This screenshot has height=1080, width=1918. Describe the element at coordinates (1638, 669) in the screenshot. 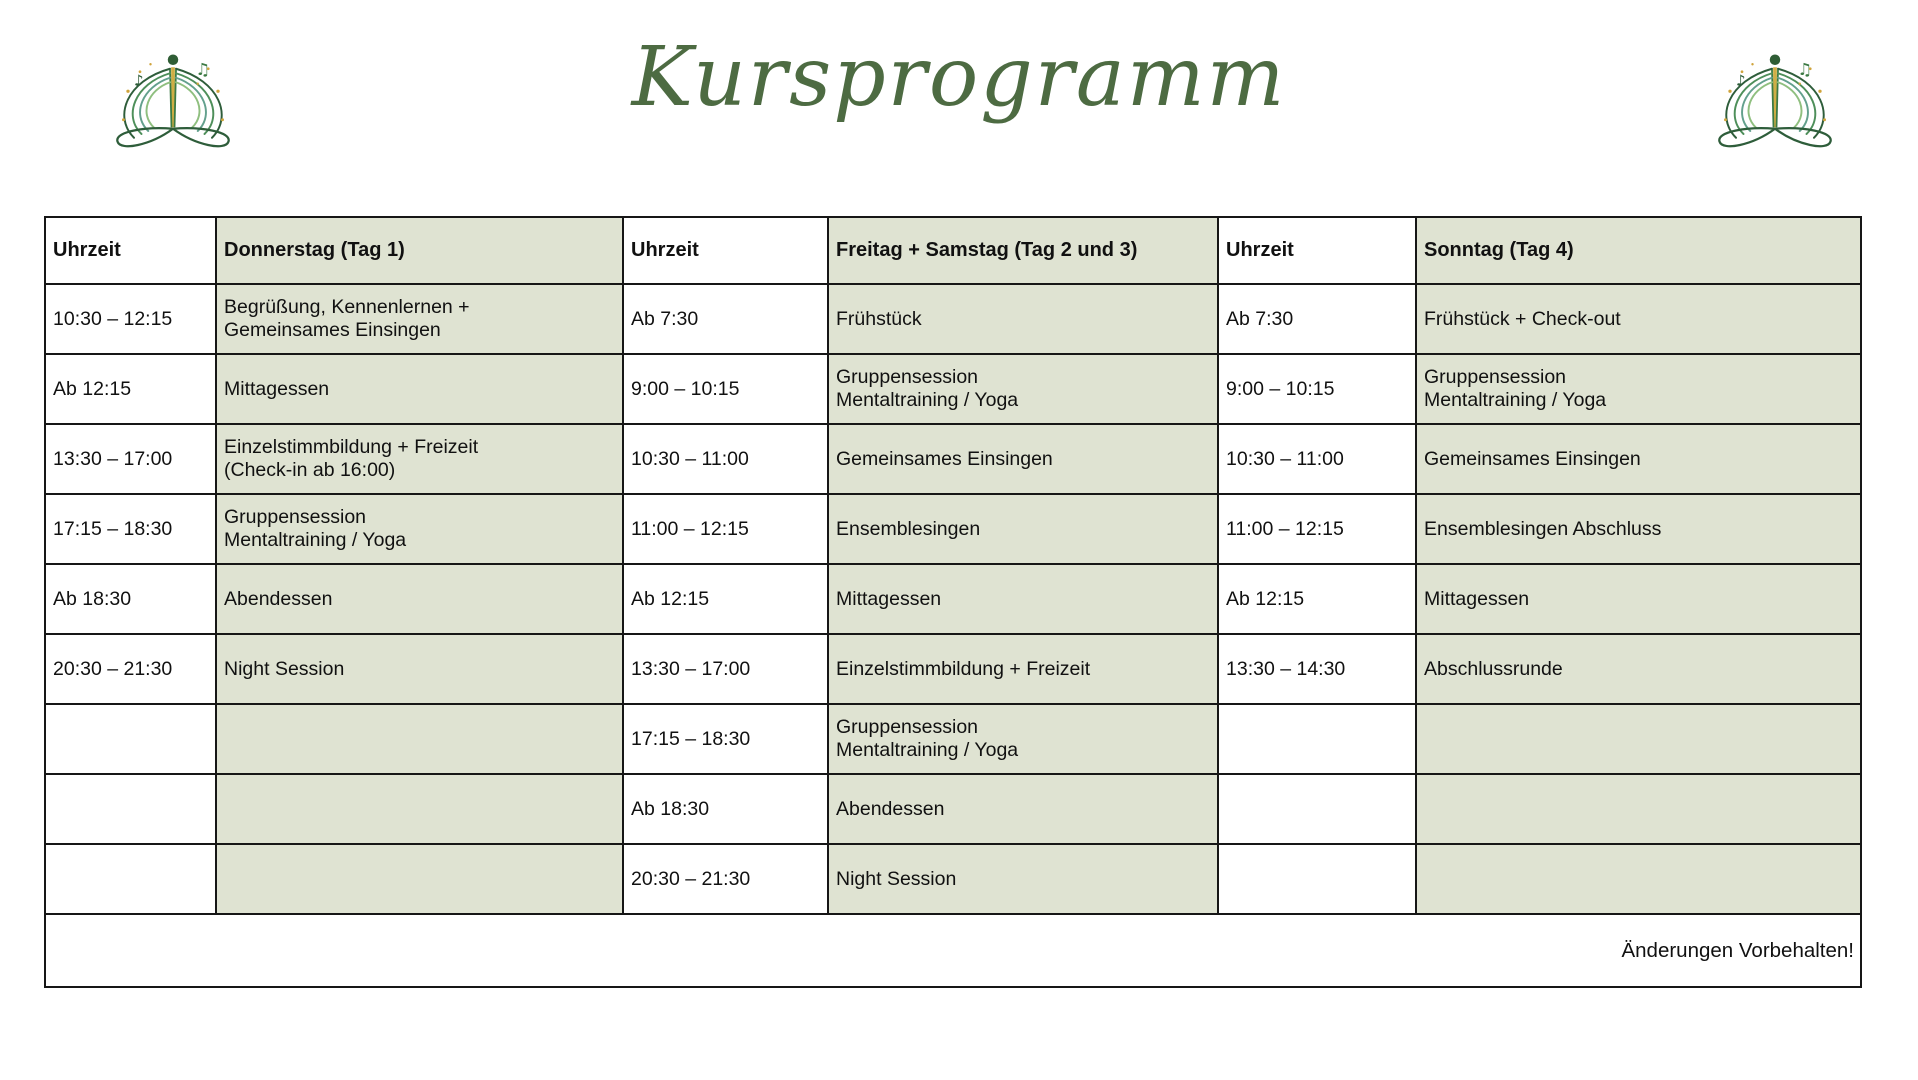

I see `activity-cell: Abschlussrunde` at that location.